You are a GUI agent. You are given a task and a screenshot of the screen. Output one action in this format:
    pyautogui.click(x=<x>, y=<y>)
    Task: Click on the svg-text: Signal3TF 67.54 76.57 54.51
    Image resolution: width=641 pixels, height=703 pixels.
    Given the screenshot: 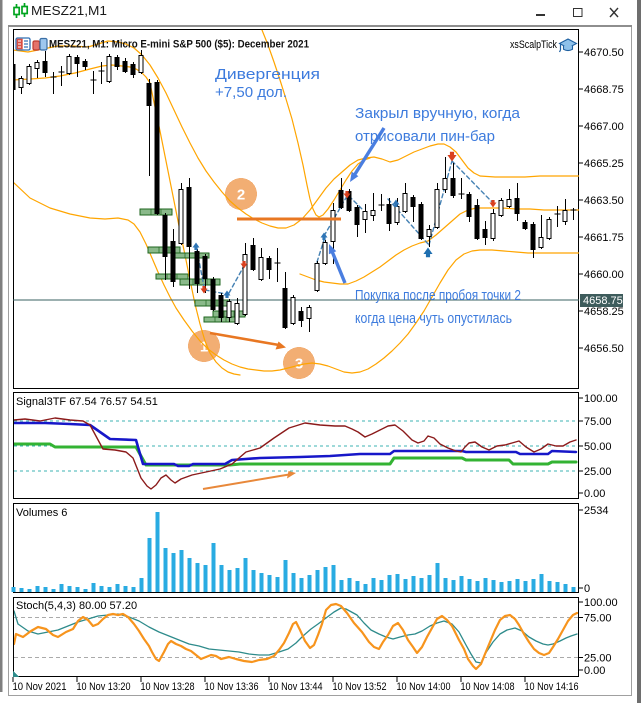 What is the action you would take?
    pyautogui.click(x=87, y=402)
    